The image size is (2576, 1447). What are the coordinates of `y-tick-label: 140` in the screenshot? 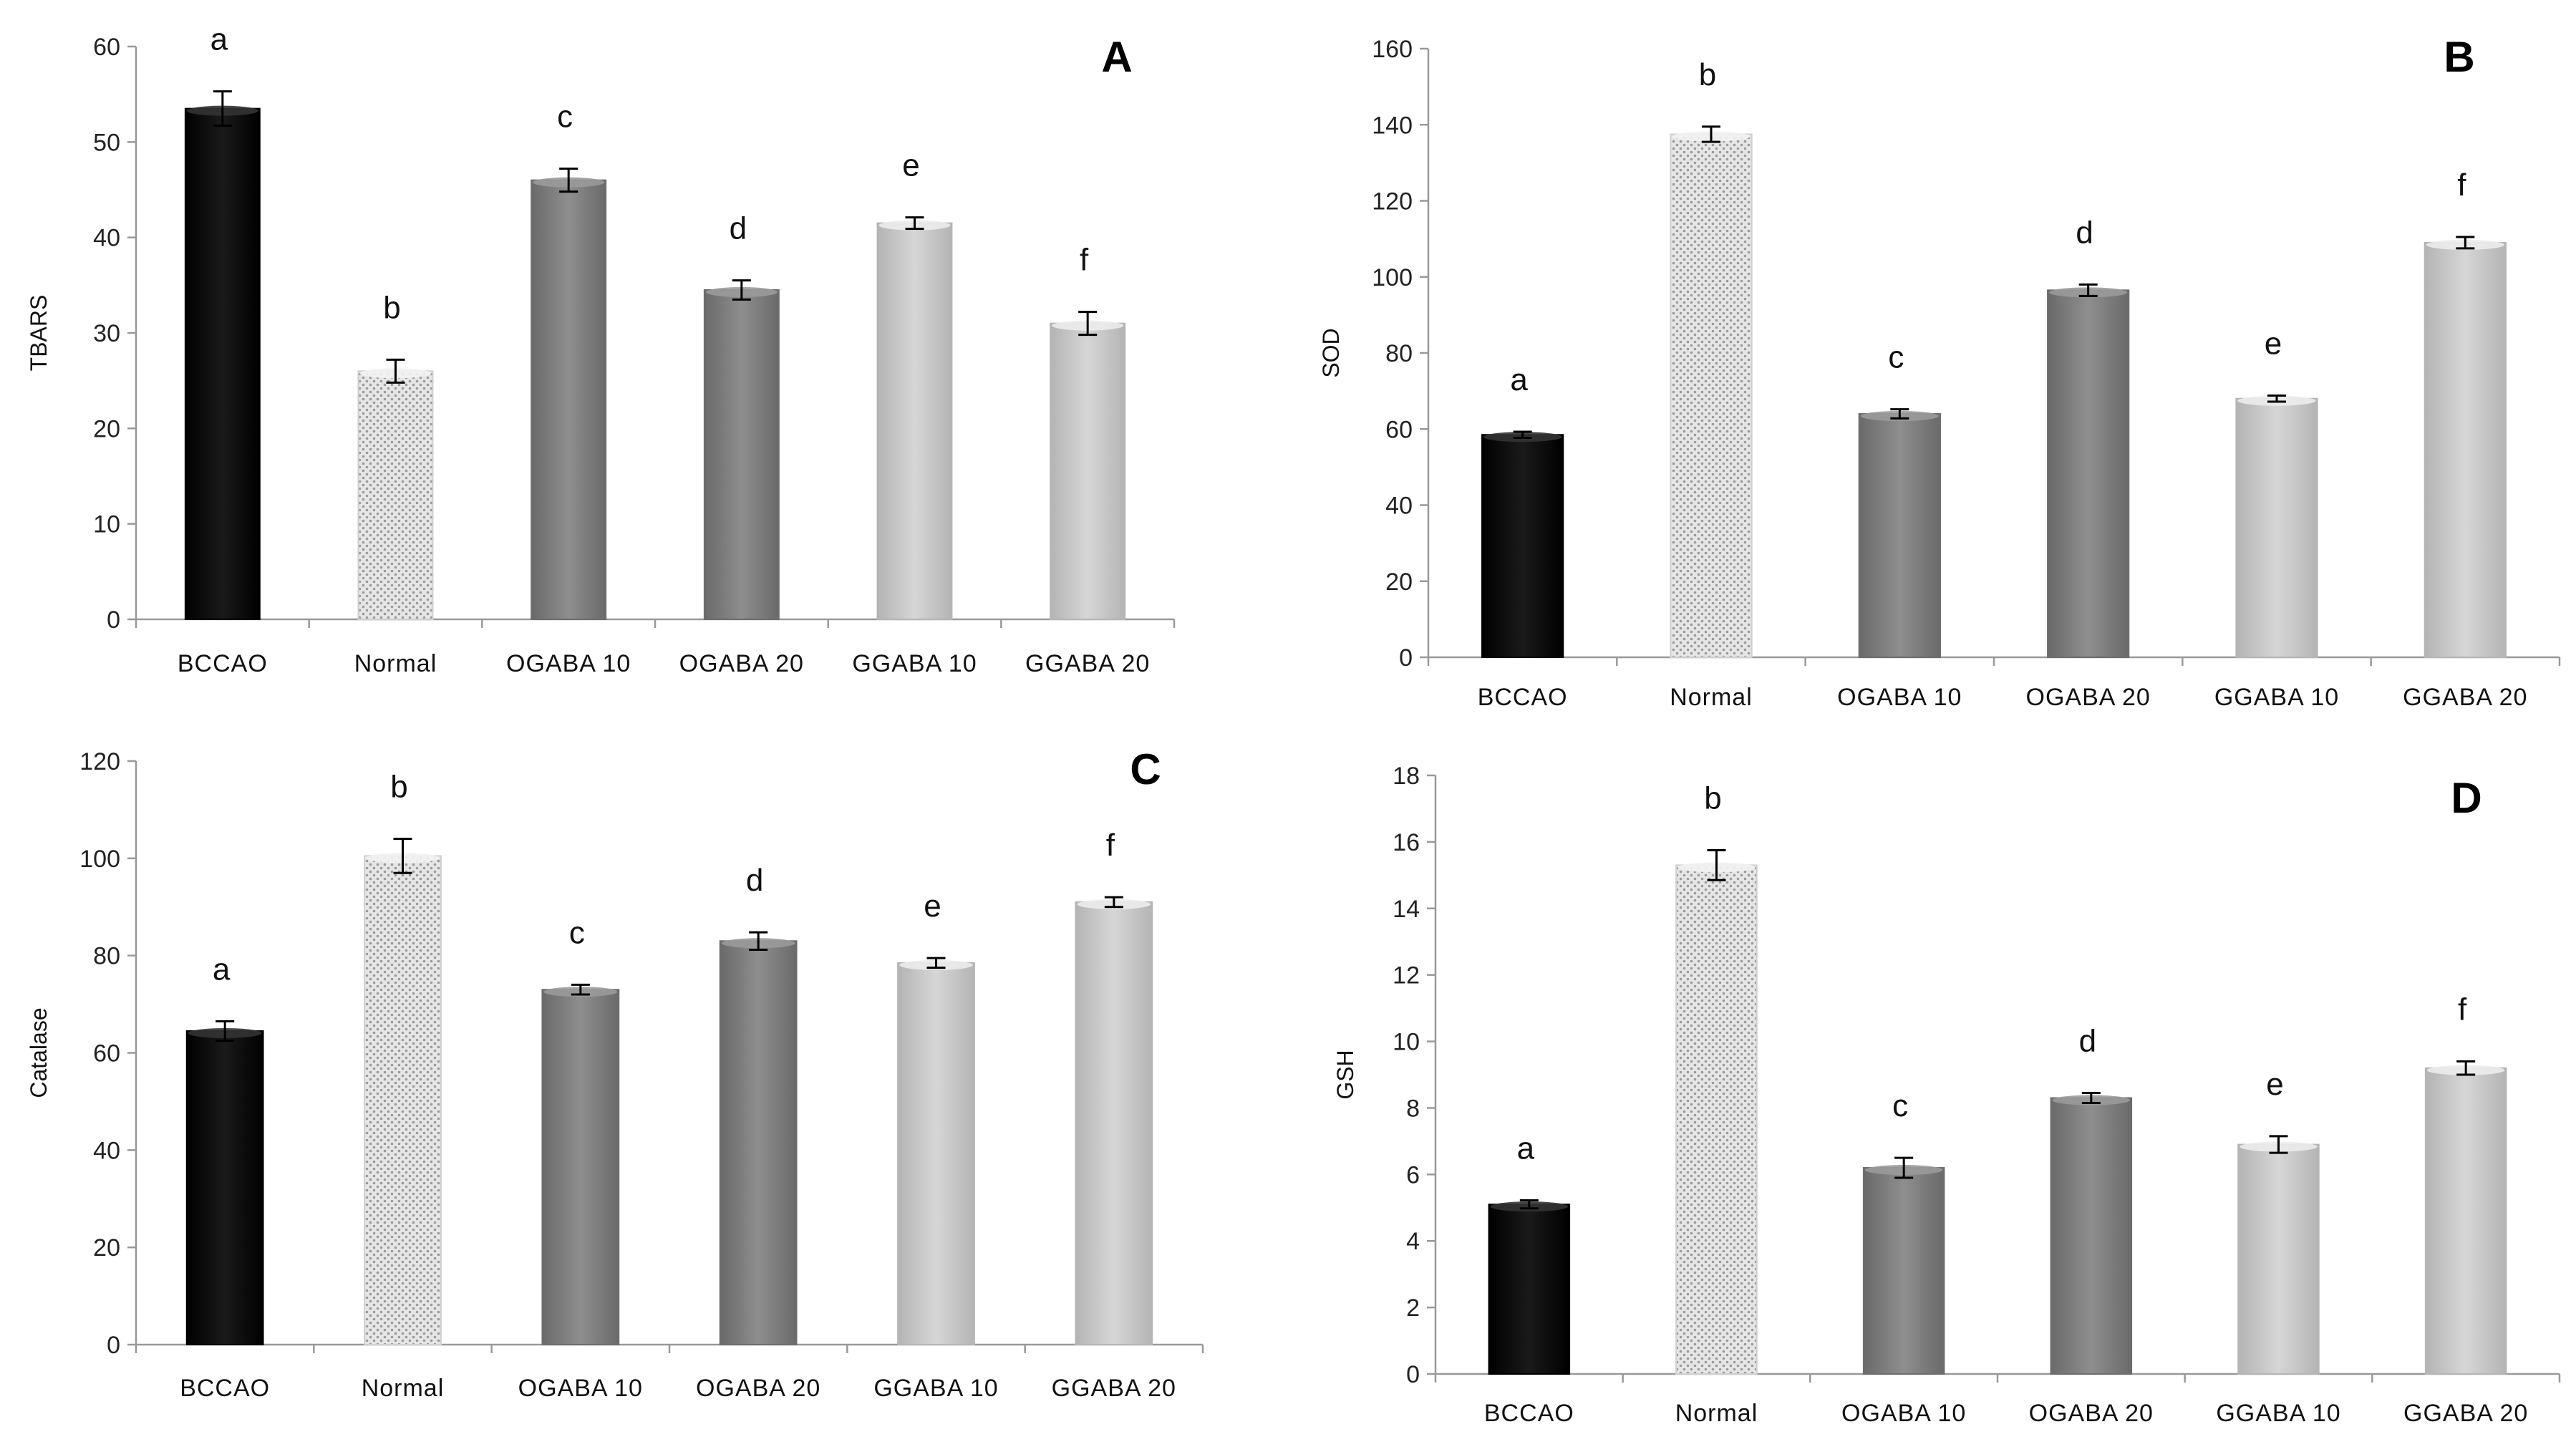 It's located at (1393, 125).